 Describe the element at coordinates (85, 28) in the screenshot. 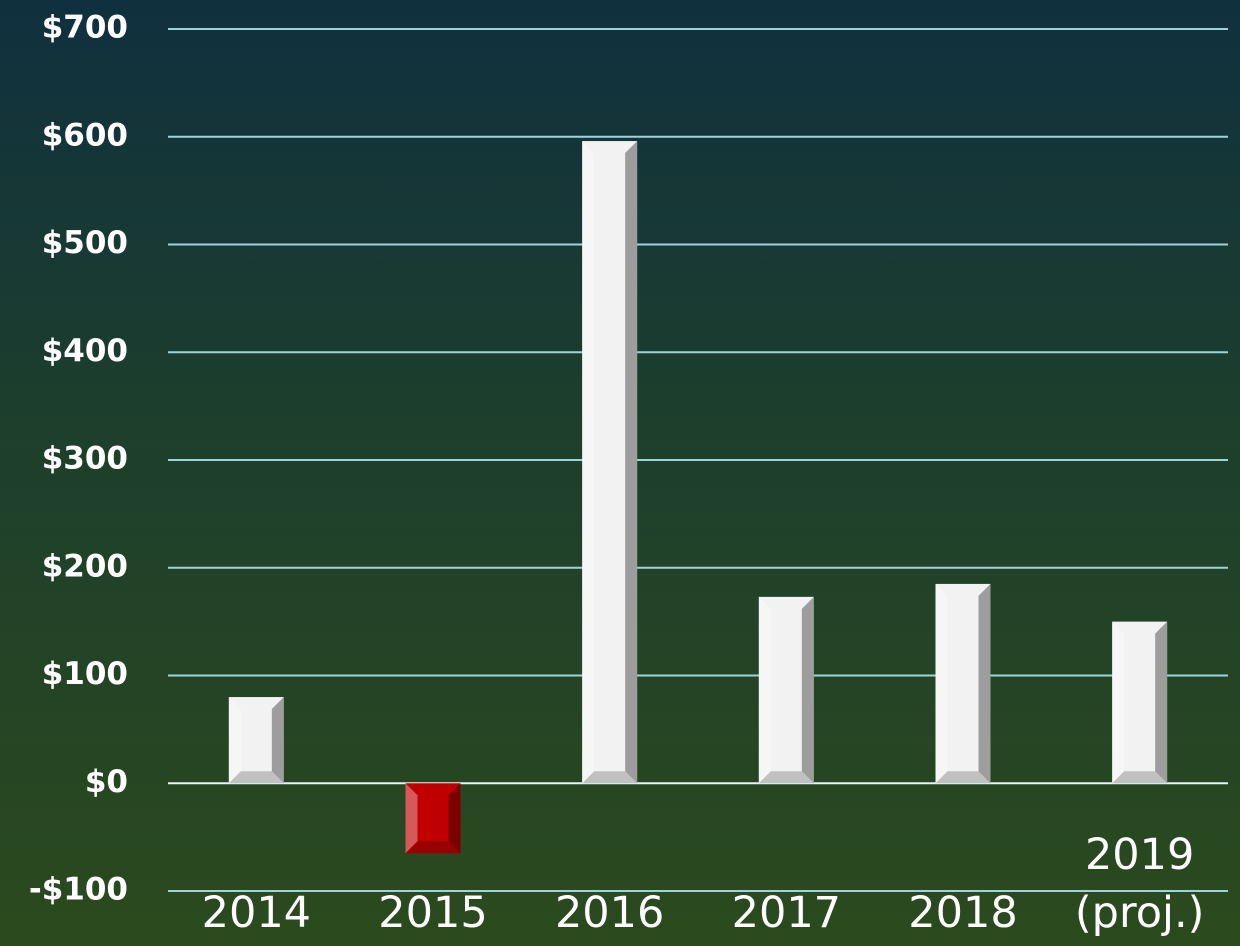

I see `y-tick-label: $700` at that location.